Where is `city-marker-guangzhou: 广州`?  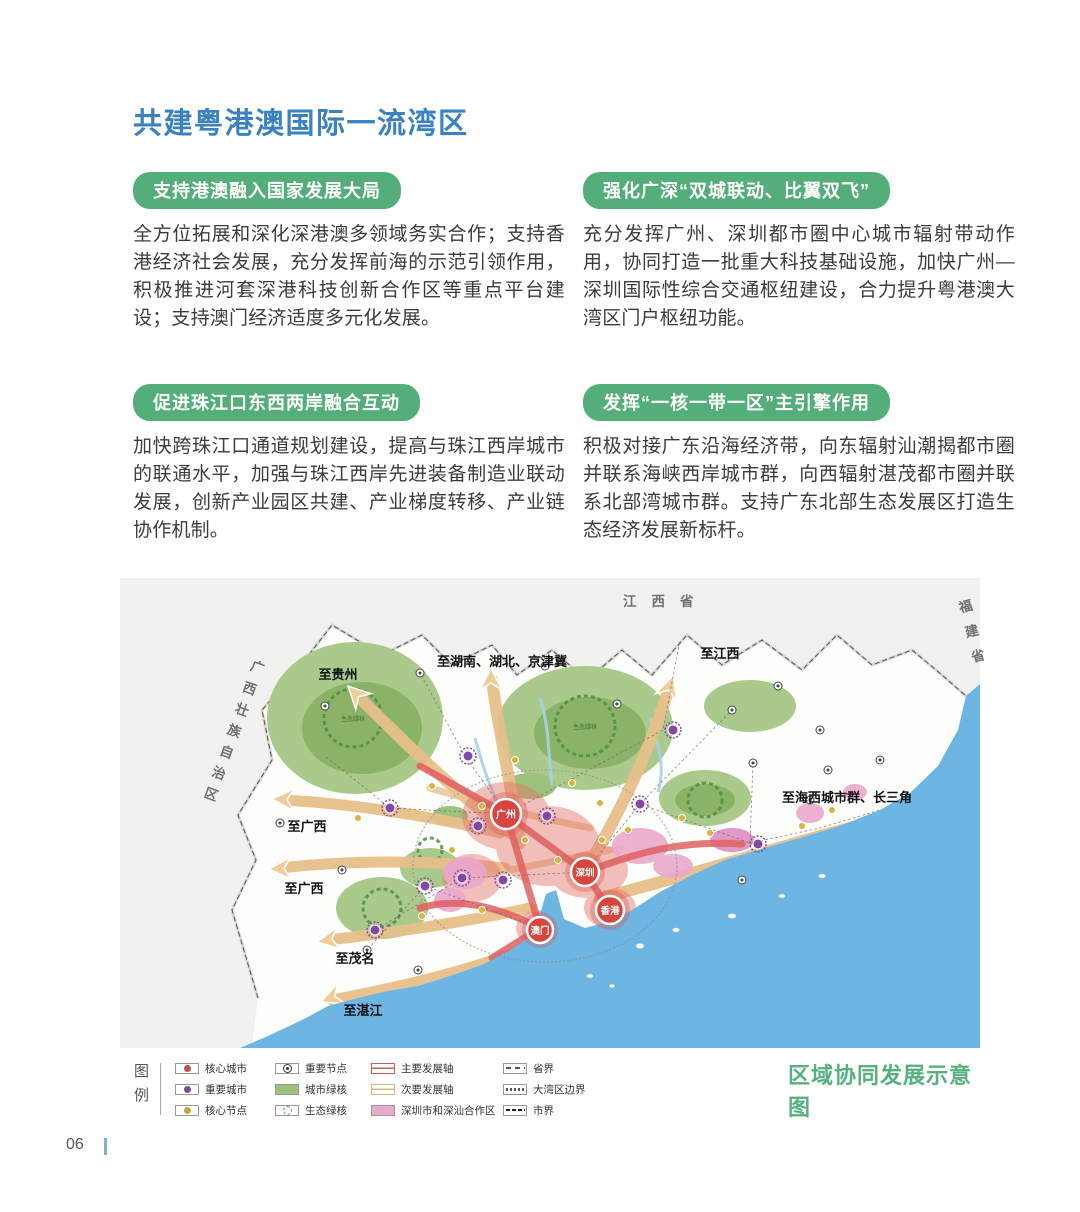 city-marker-guangzhou: 广州 is located at coordinates (506, 814).